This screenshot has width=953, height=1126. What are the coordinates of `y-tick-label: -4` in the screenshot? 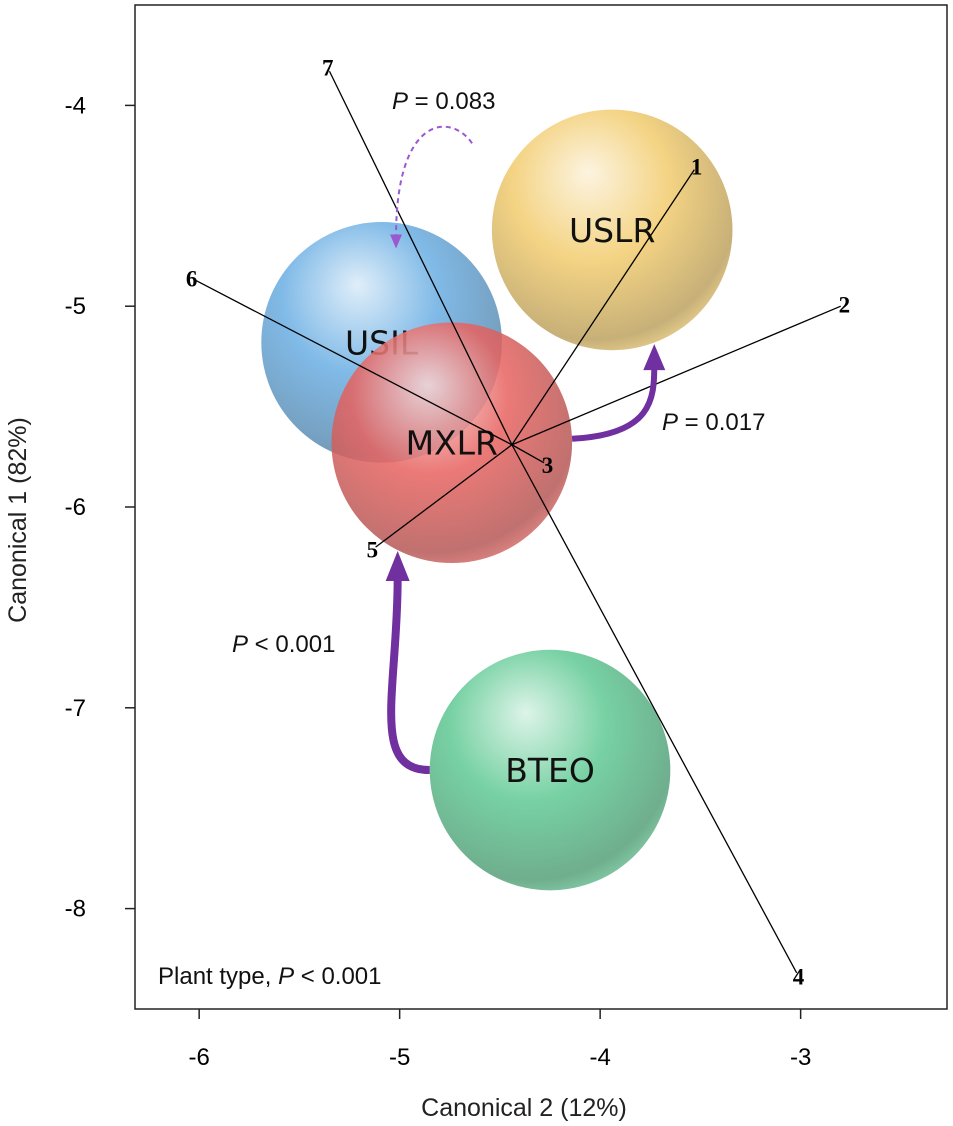 It's located at (75, 105).